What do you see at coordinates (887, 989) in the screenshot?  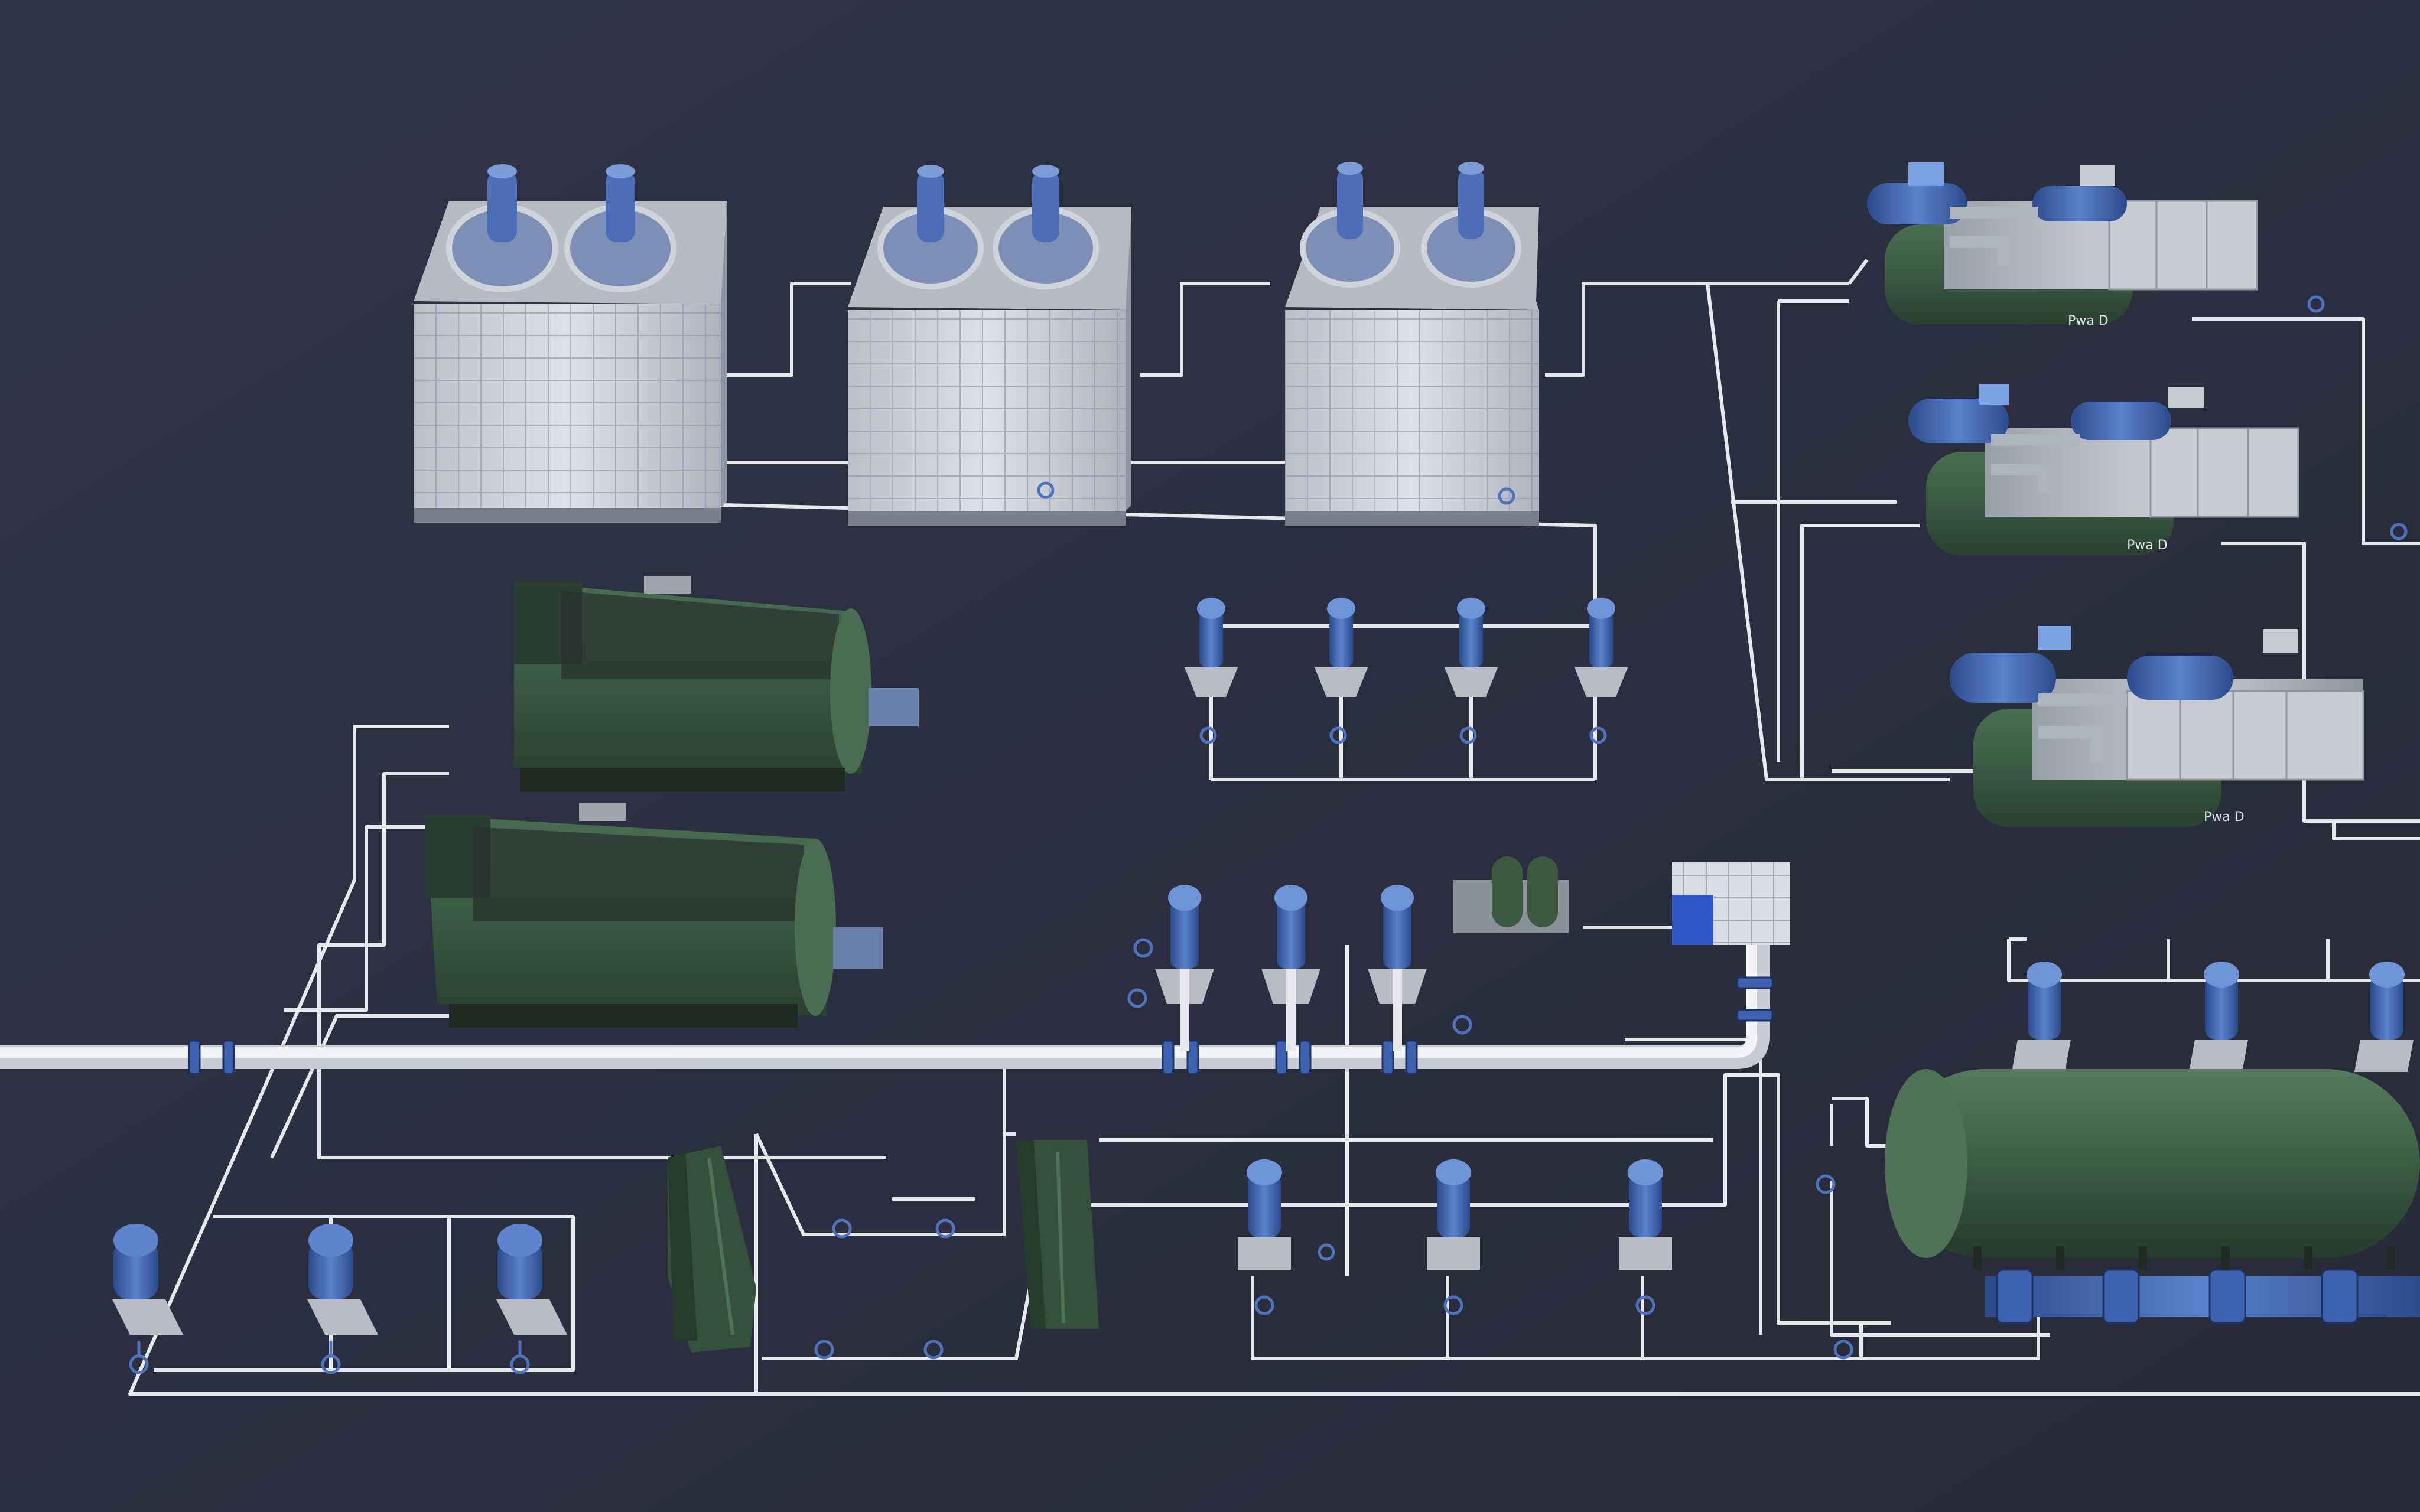 I see `main-header-pipe` at bounding box center [887, 989].